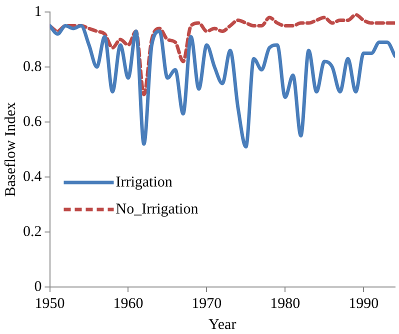  I want to click on x-tick-label: 1960, so click(128, 304).